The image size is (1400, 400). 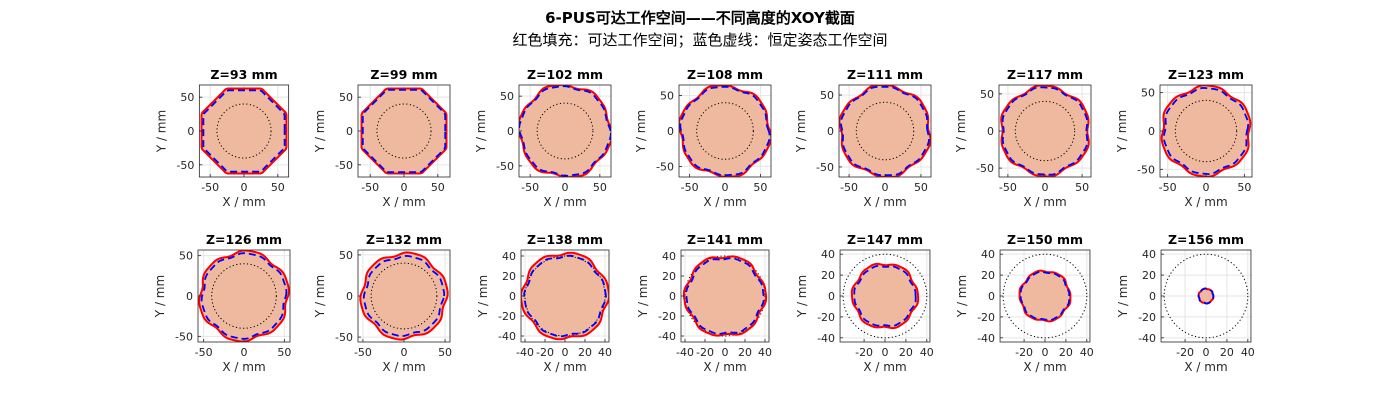 What do you see at coordinates (725, 74) in the screenshot?
I see `subplot-title: Z=108 mm` at bounding box center [725, 74].